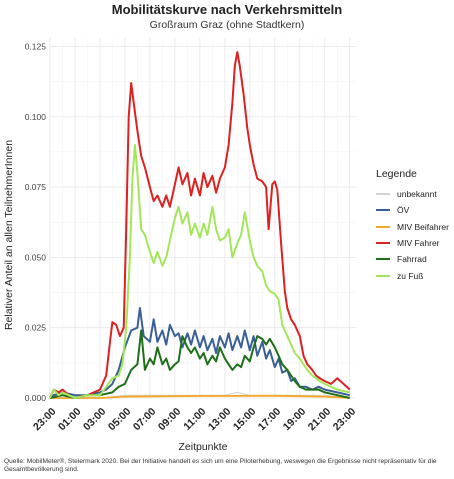  Describe the element at coordinates (412, 210) in the screenshot. I see `legend-item: ÖV` at that location.